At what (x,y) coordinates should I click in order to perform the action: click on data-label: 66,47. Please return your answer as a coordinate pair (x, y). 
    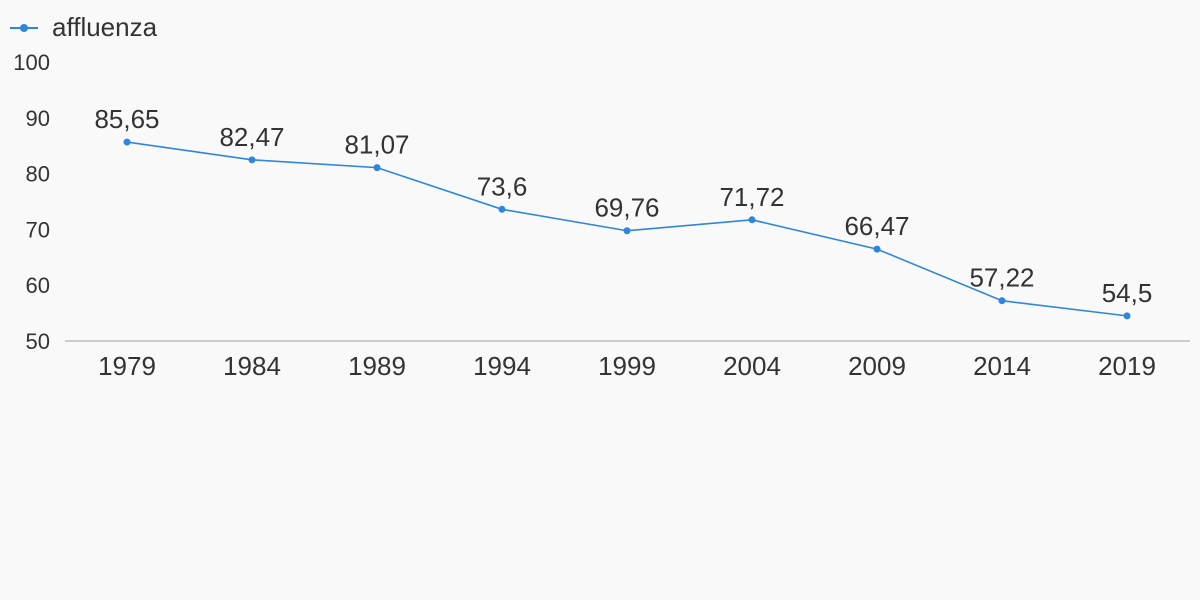
    Looking at the image, I should click on (876, 226).